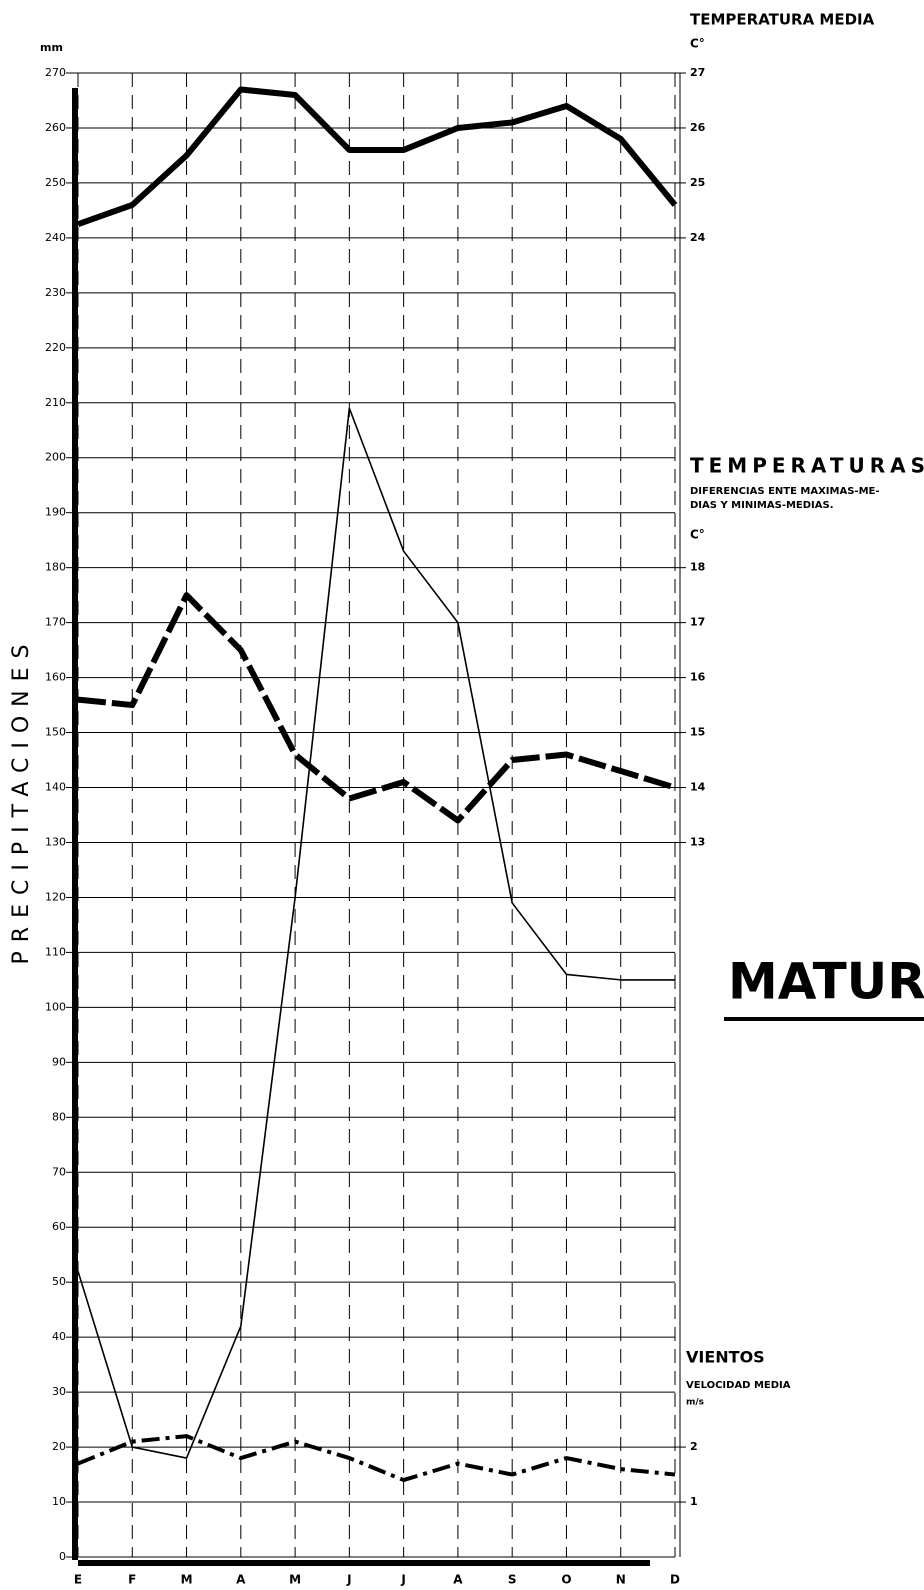 This screenshot has height=1590, width=924. I want to click on y-tick-label: 180, so click(55, 567).